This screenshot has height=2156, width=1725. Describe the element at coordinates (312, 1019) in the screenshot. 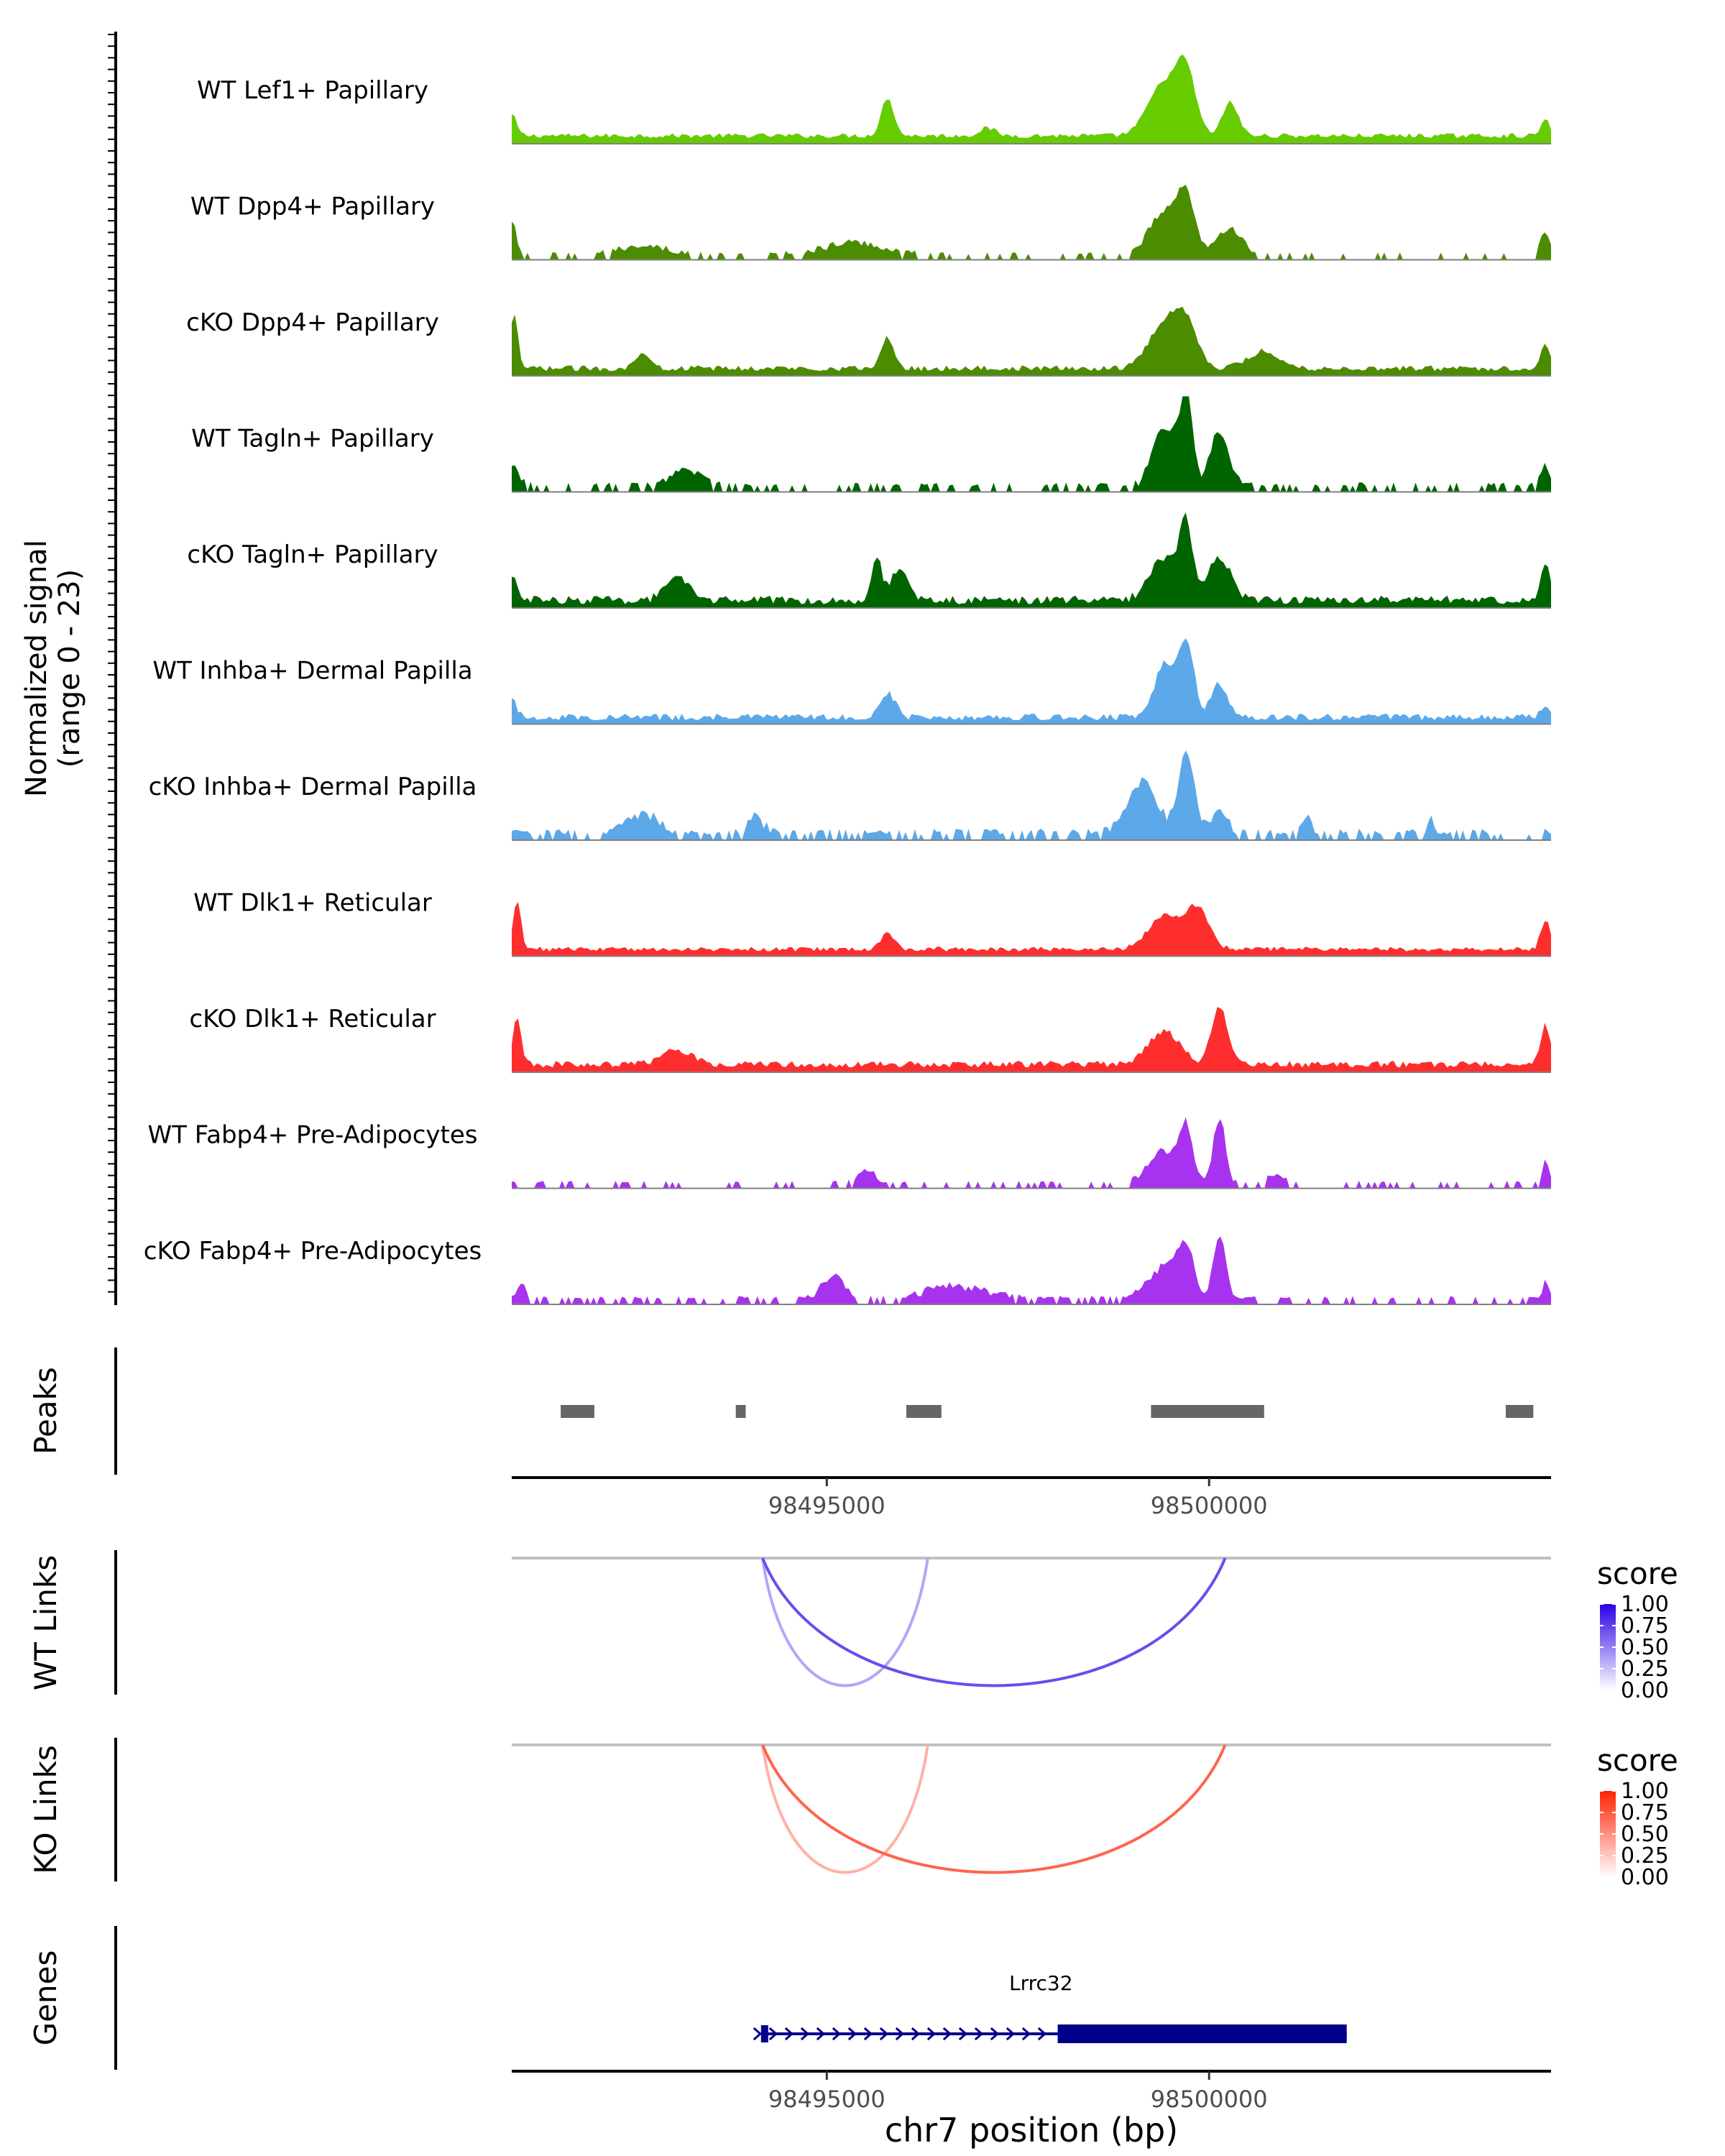

I see `track-label: cKO Dlk1+ Reticular` at that location.